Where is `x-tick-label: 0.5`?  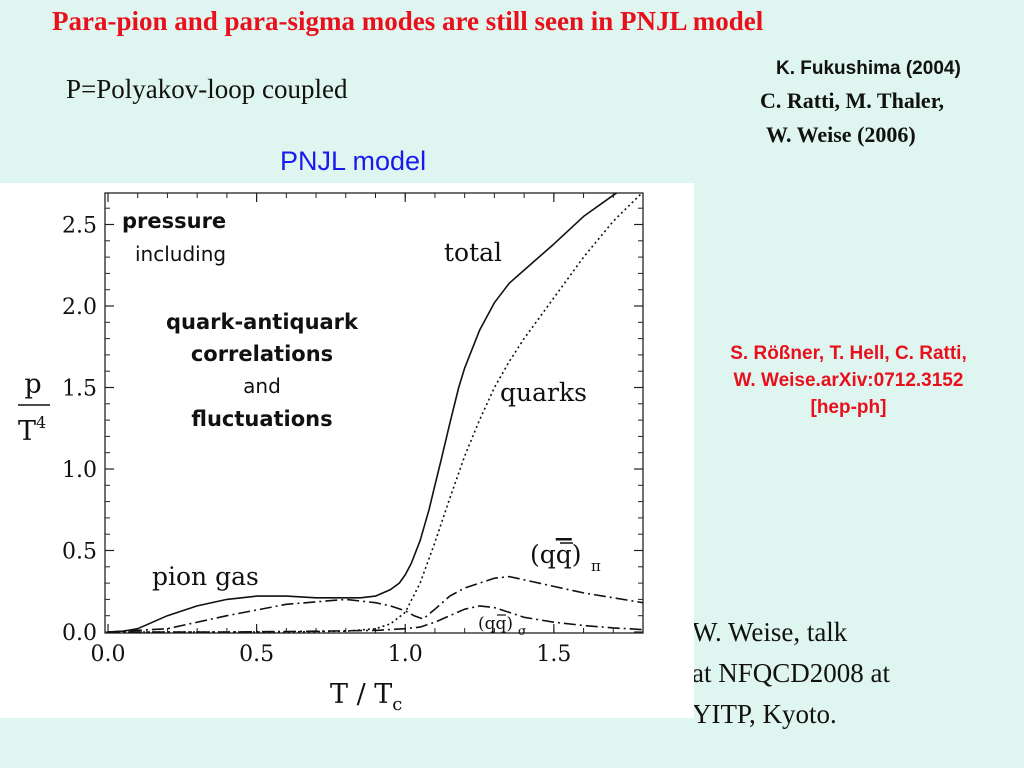
x-tick-label: 0.5 is located at coordinates (256, 654).